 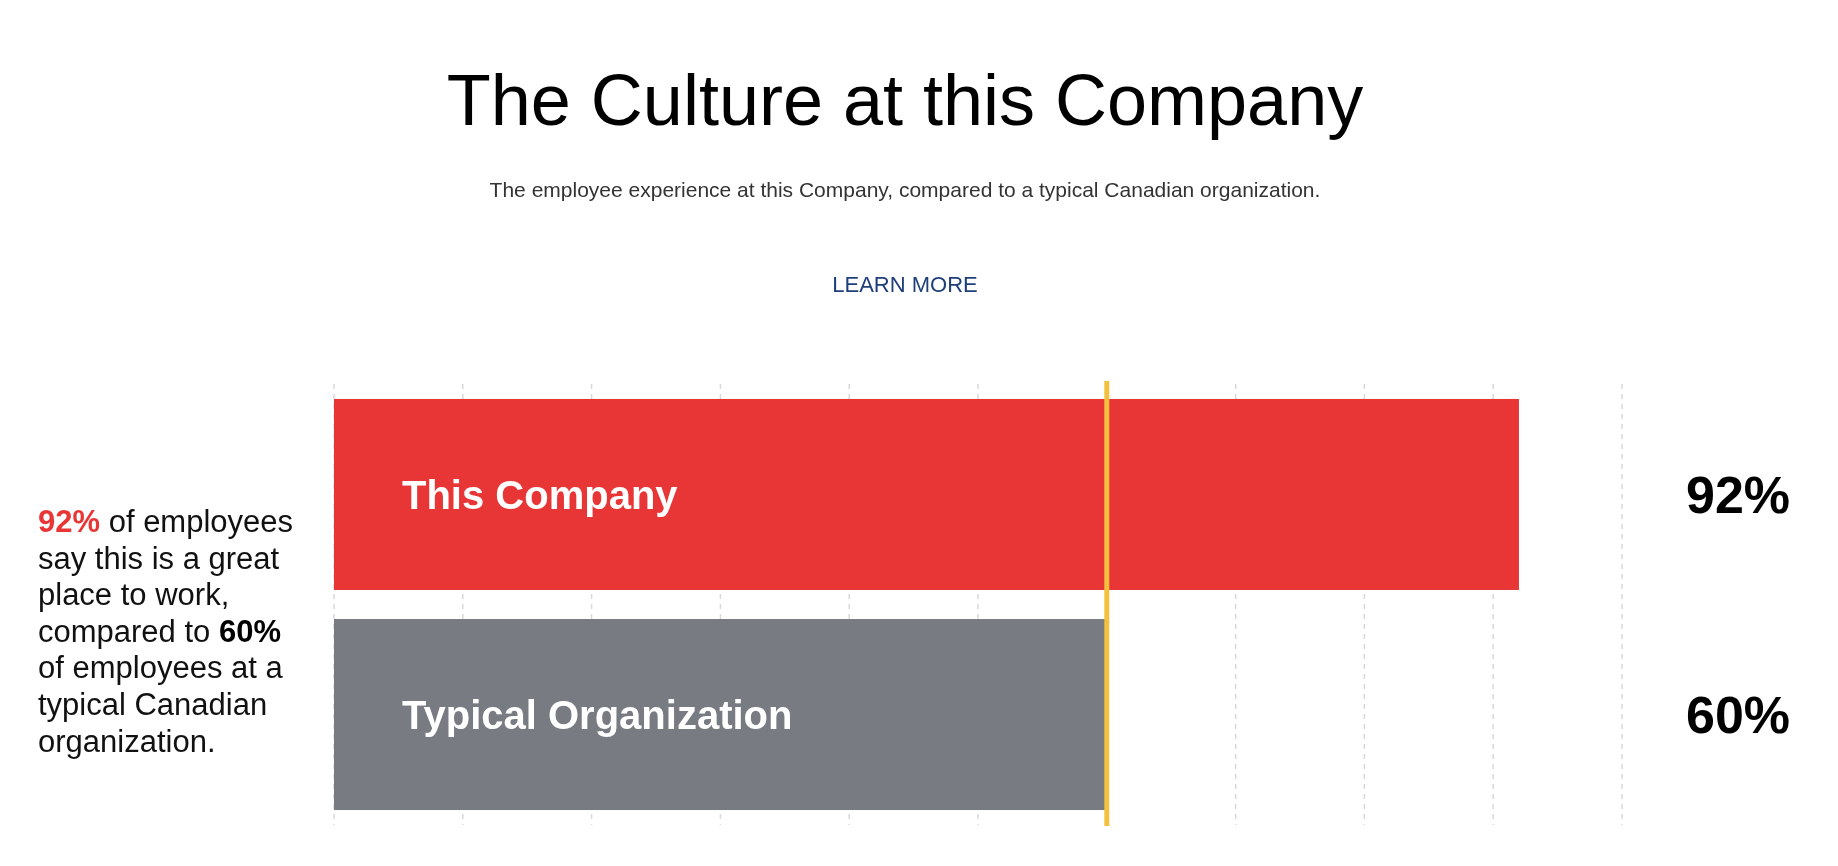 I want to click on text: 92% of employees say this is a great place to work, compared to 60% of employees at a typical Canadian organization., so click(x=166, y=631).